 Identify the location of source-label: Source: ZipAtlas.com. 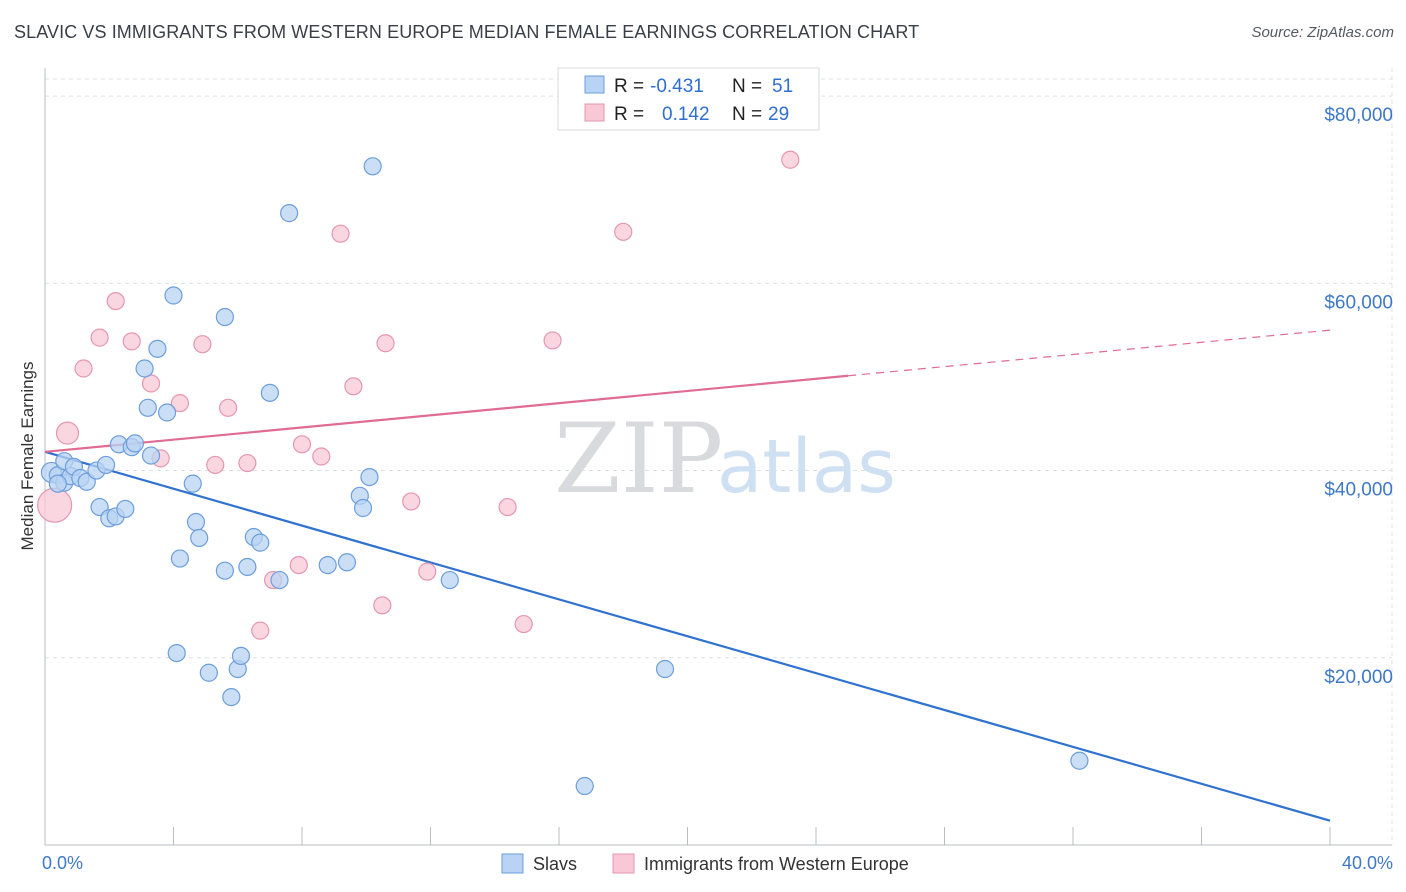
(1322, 32).